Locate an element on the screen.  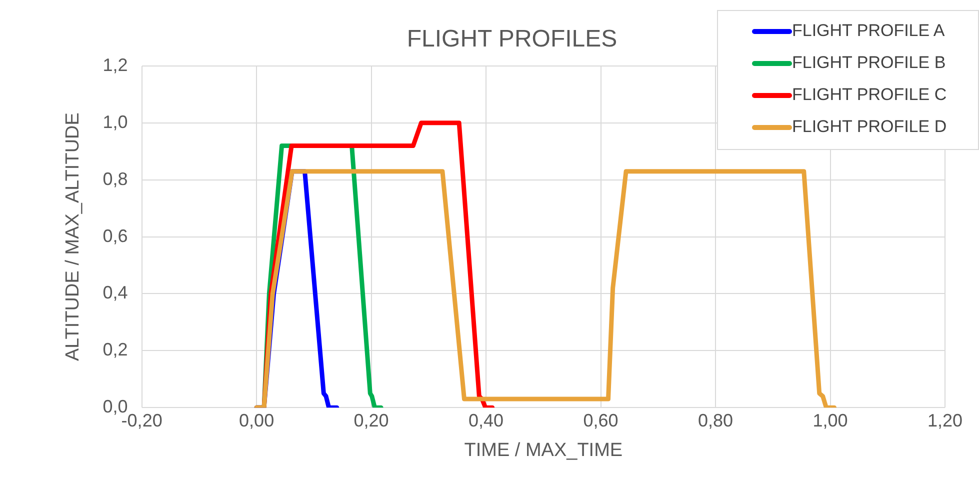
x-tick-label: 1,00 is located at coordinates (830, 420).